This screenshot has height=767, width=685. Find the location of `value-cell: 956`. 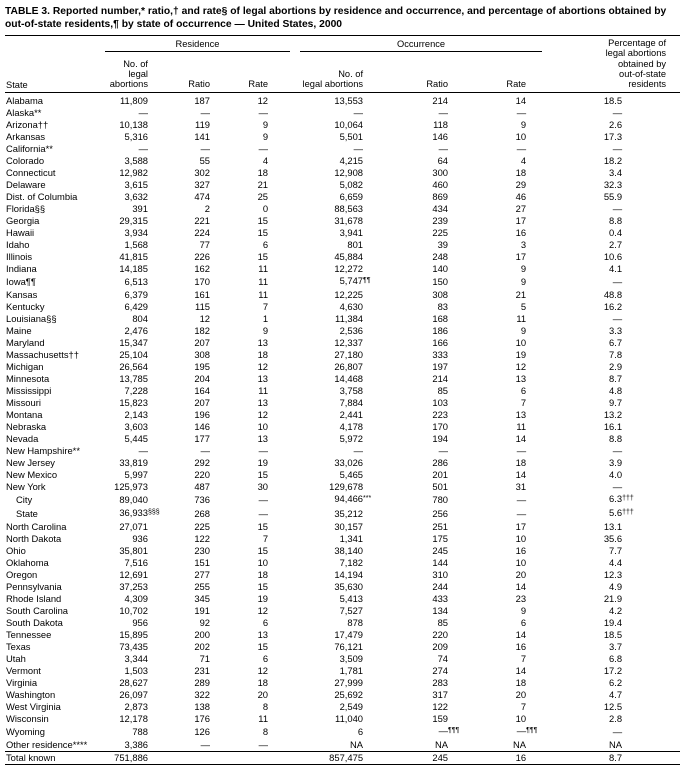

value-cell: 956 is located at coordinates (140, 622).